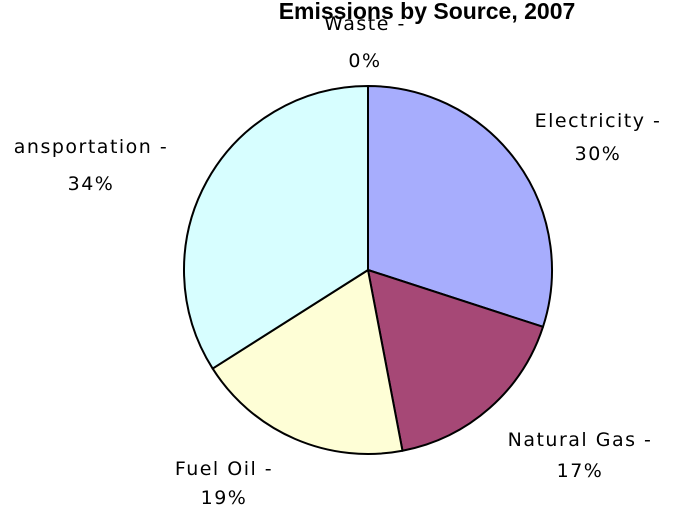 The height and width of the screenshot is (508, 689). I want to click on slice-label: Fuel Oil -, so click(224, 469).